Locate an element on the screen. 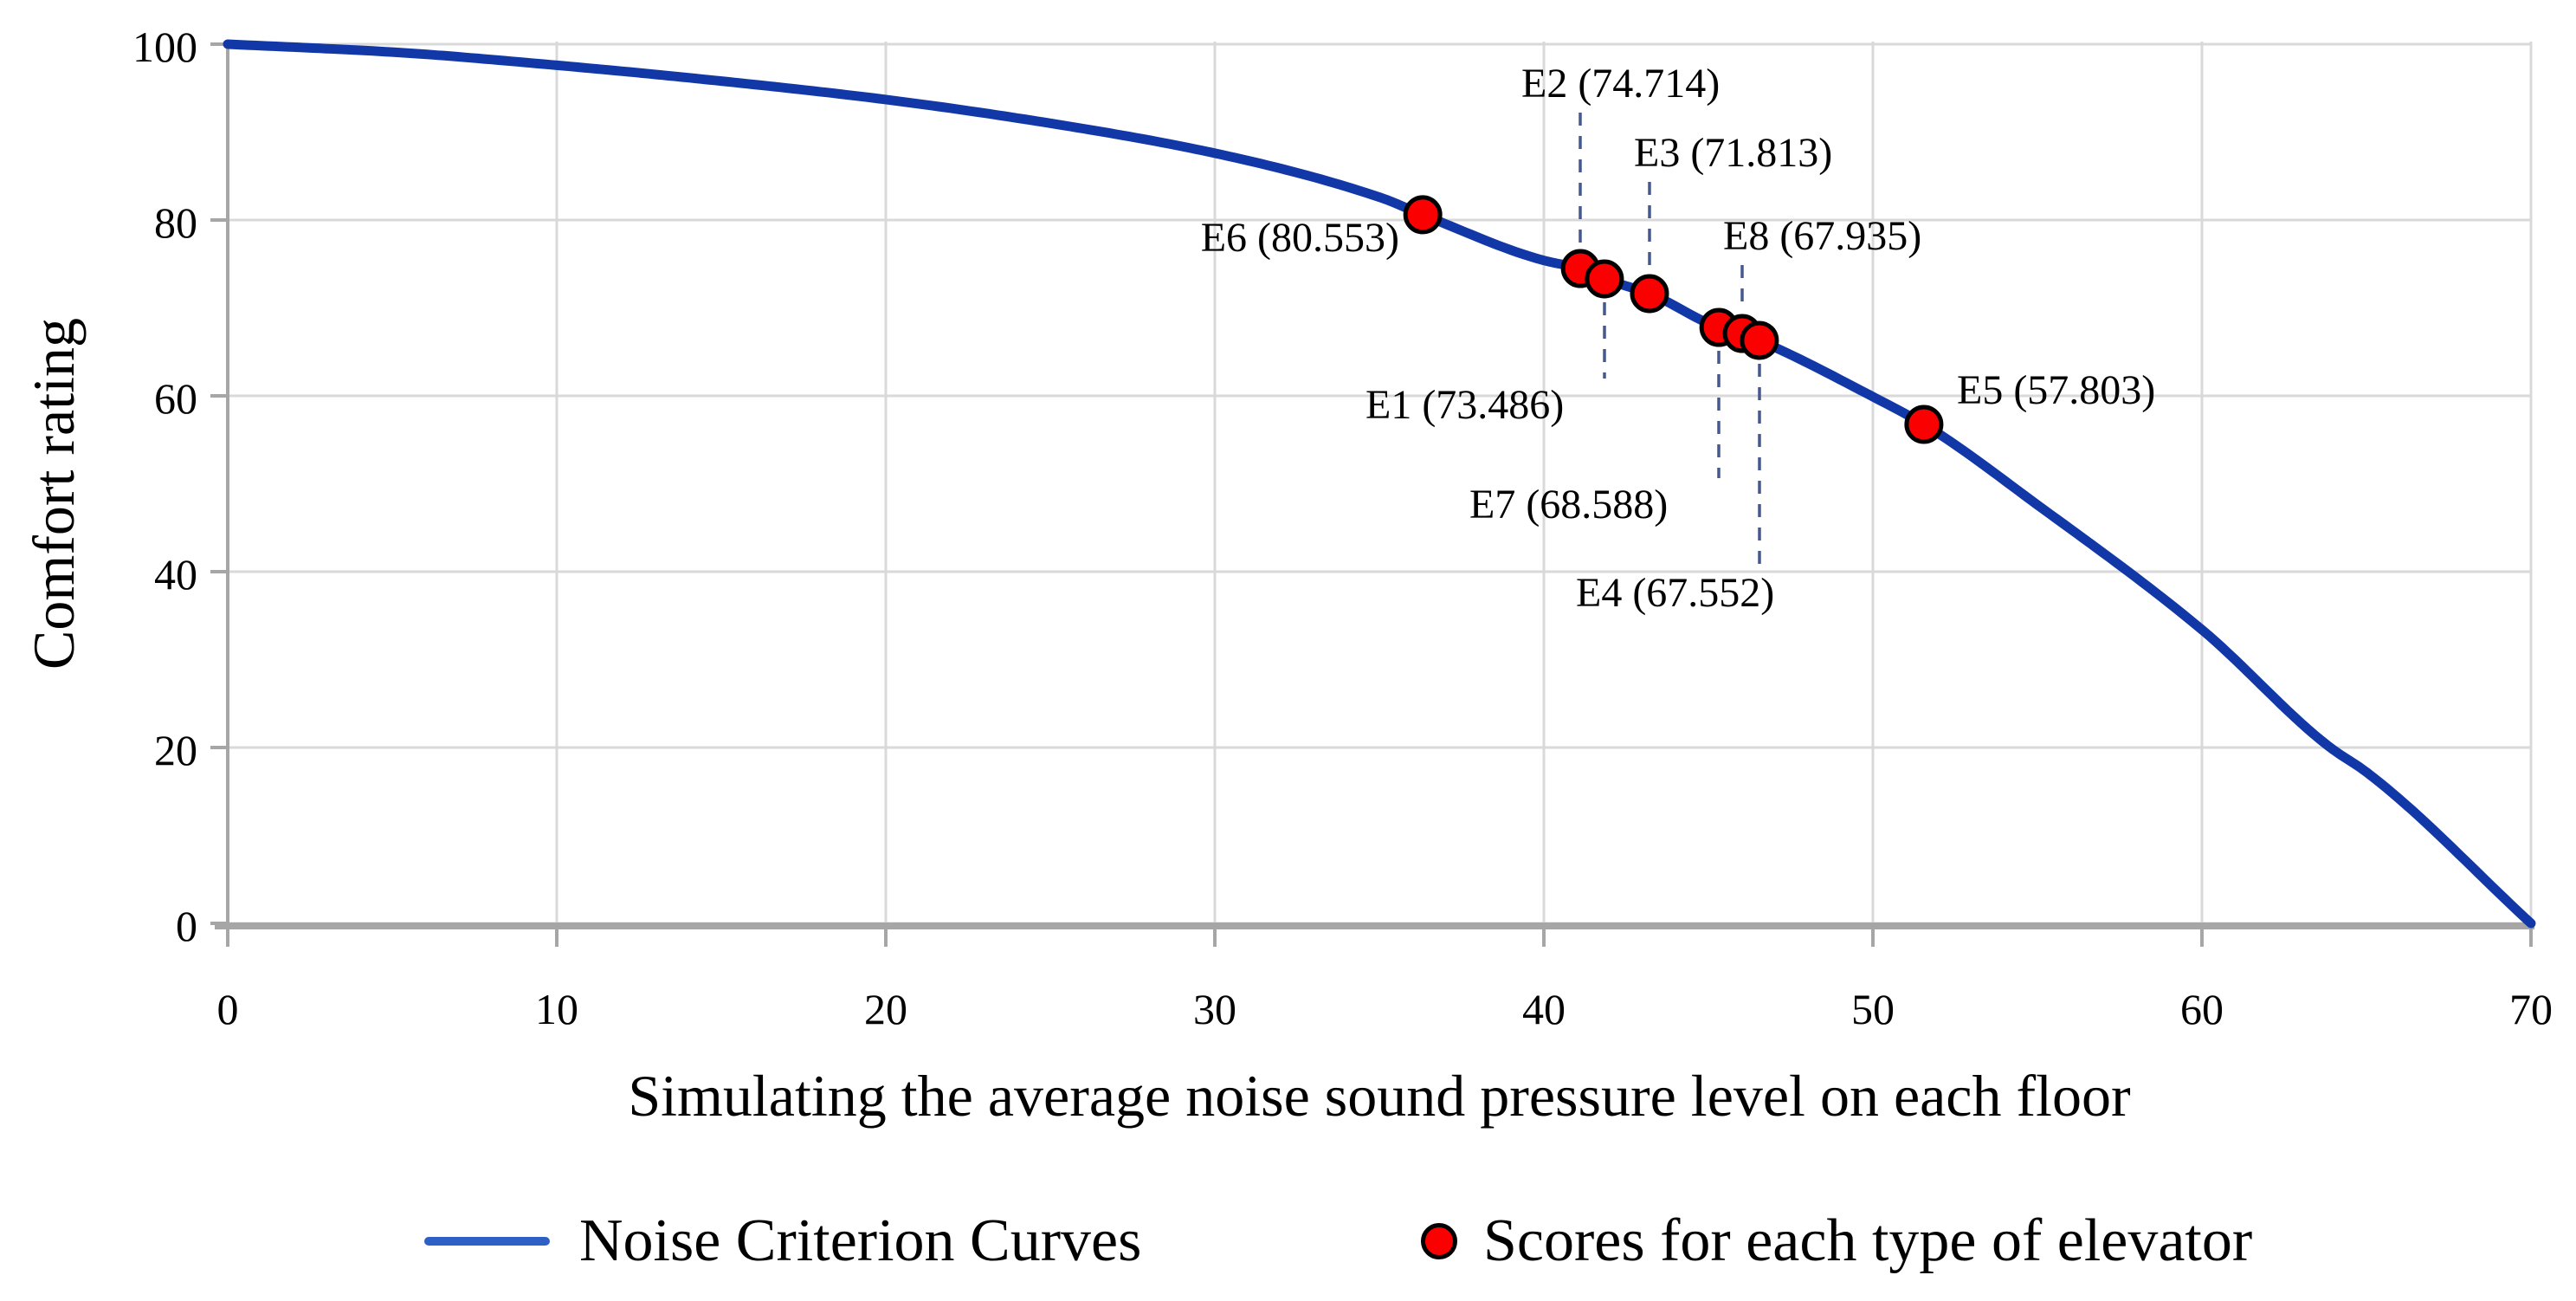 The height and width of the screenshot is (1301, 2576). y-tick-label: 40 is located at coordinates (175, 574).